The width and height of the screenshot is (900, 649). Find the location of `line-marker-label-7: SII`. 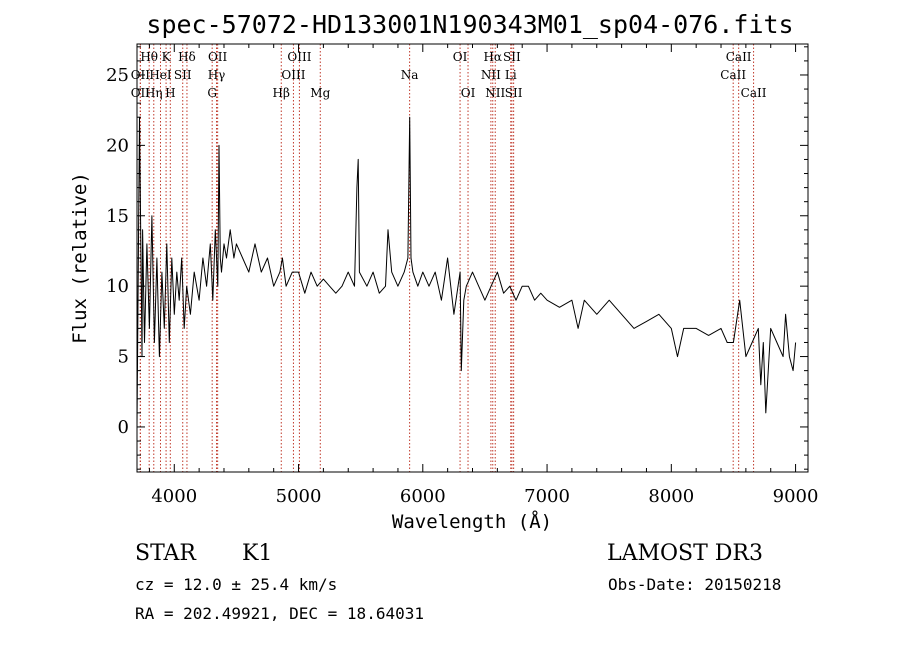

line-marker-label-7: SII is located at coordinates (183, 75).